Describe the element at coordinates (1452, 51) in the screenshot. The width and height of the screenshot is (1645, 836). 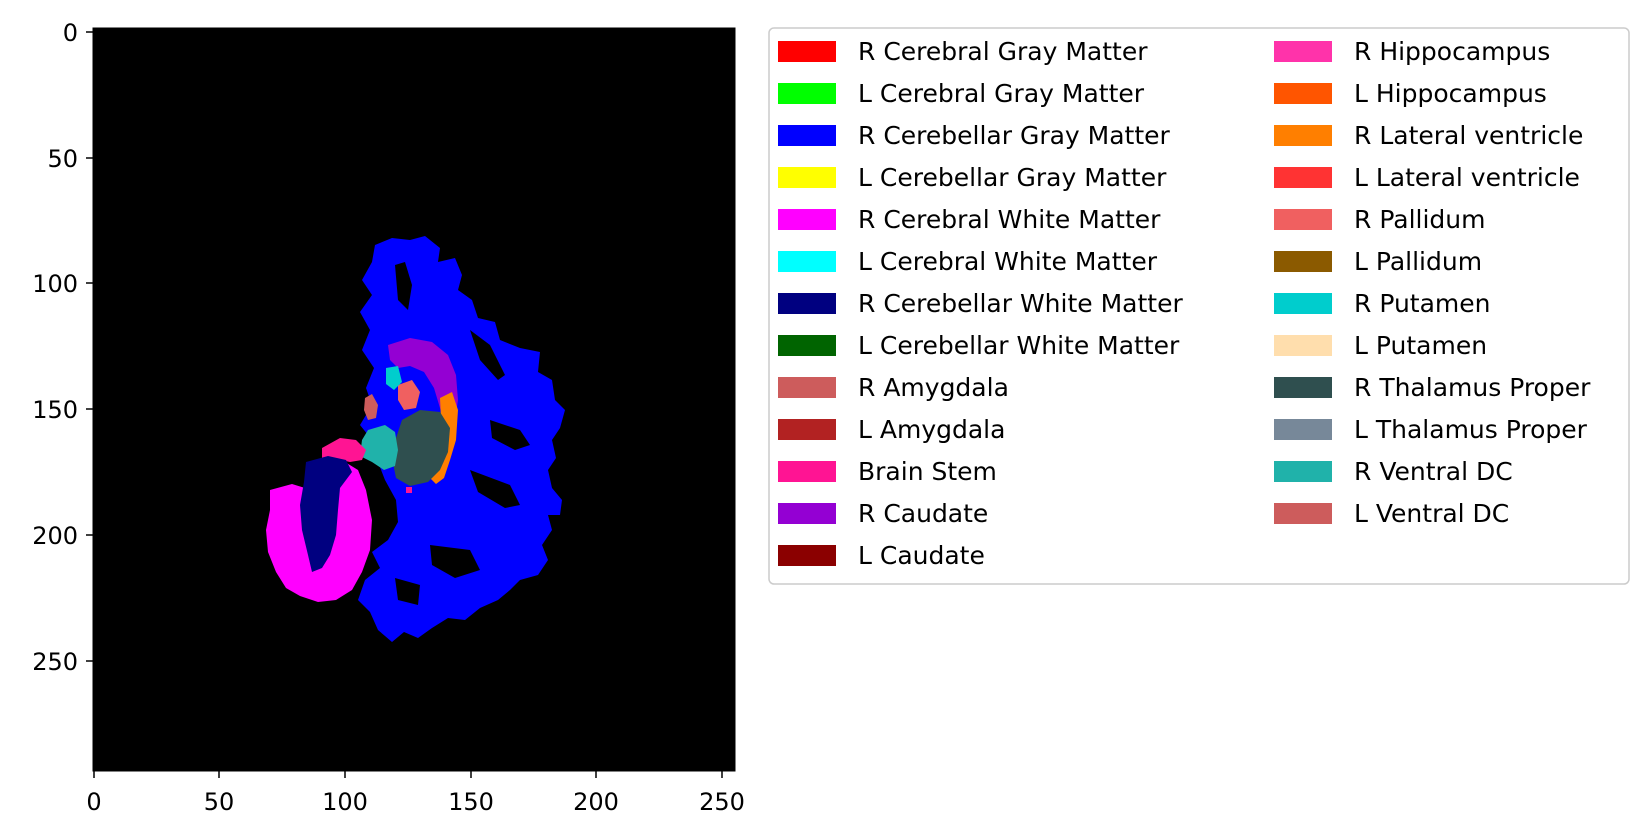
I see `legend-label: R Hippocampus` at that location.